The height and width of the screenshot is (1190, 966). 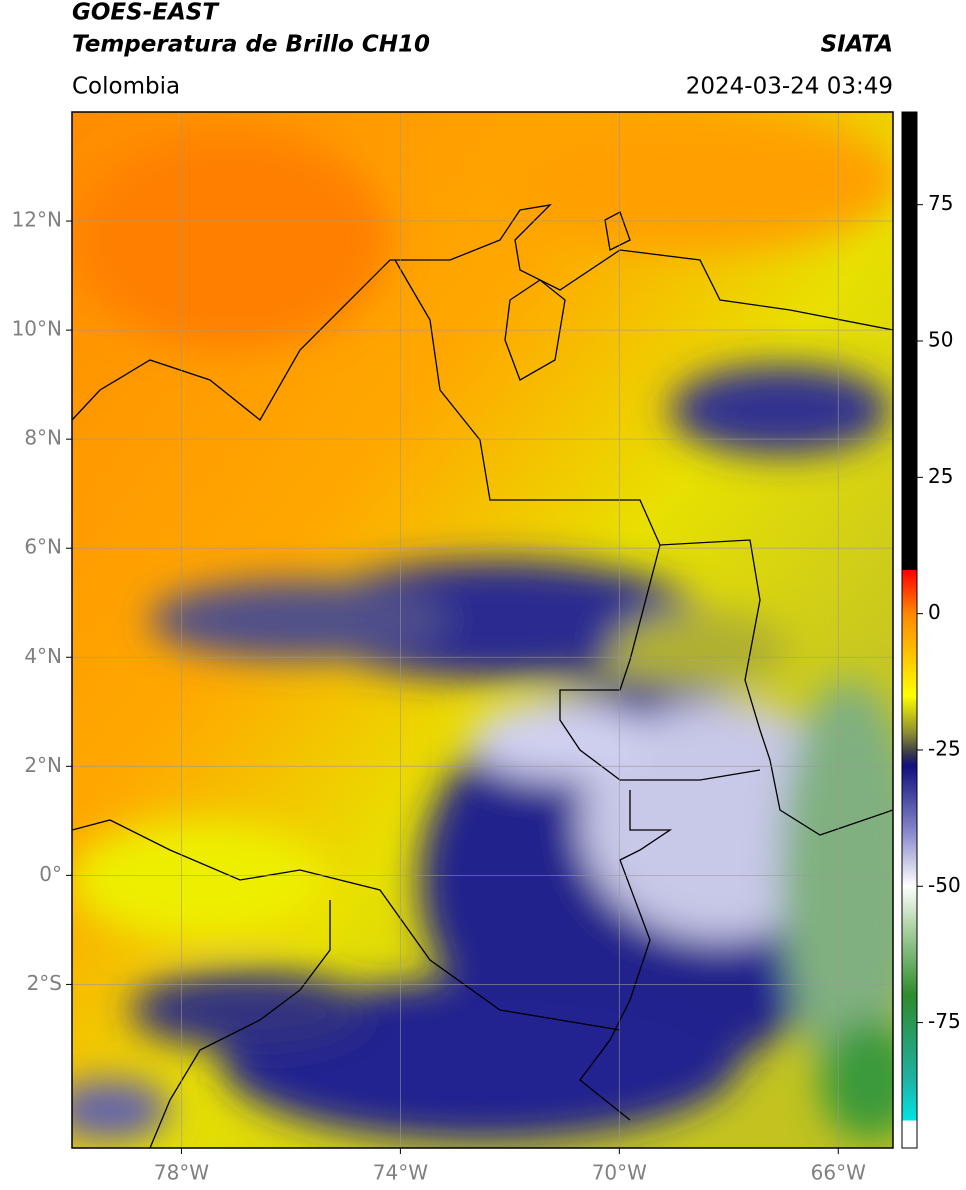 I want to click on lat-tick-label: 2°S, so click(x=44, y=983).